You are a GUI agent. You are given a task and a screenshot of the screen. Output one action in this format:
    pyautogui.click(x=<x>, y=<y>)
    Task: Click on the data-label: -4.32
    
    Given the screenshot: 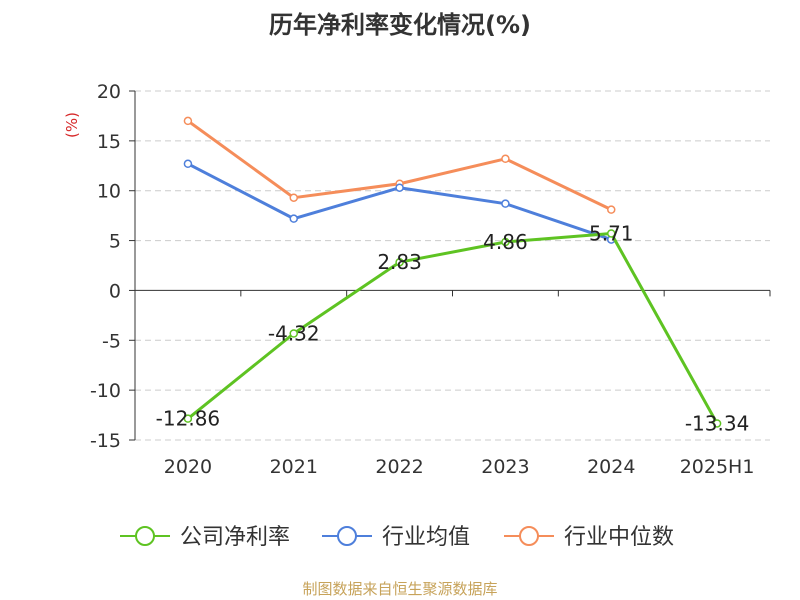 What is the action you would take?
    pyautogui.click(x=294, y=334)
    